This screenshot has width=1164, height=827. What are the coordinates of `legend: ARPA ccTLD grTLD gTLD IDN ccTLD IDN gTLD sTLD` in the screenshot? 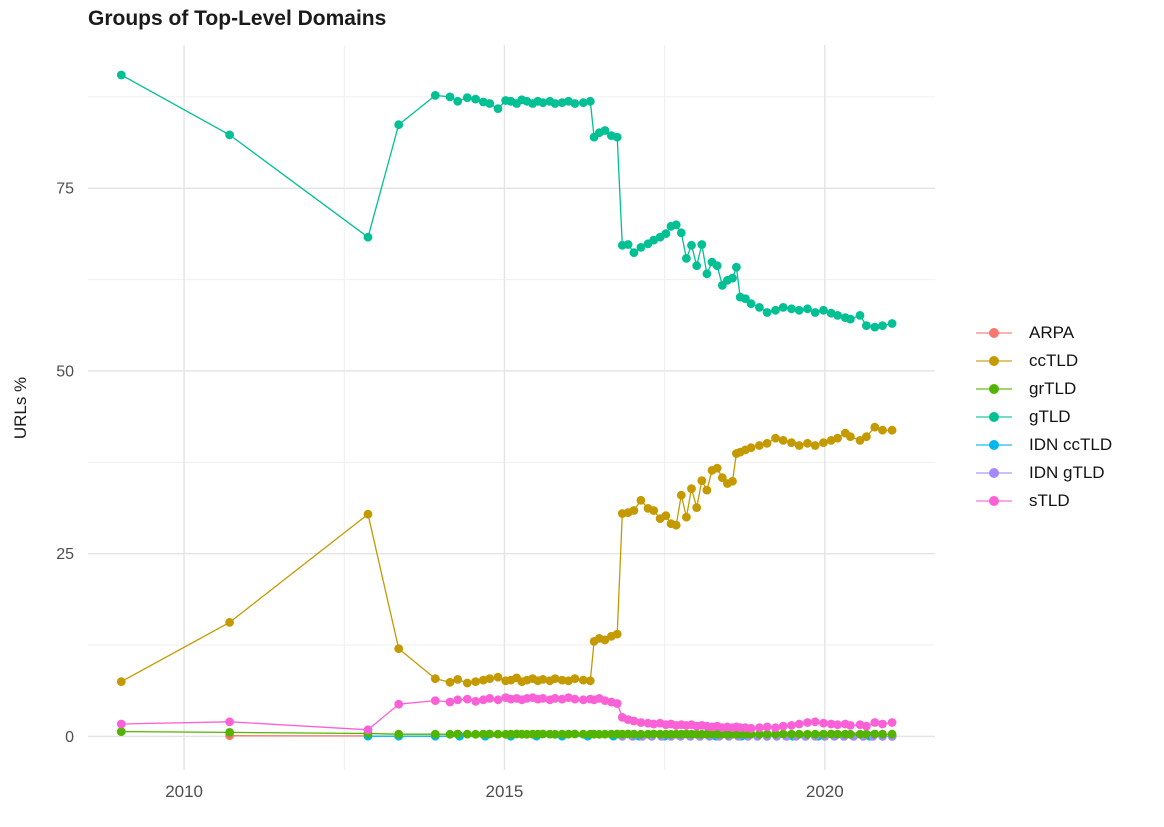 It's located at (1043, 417).